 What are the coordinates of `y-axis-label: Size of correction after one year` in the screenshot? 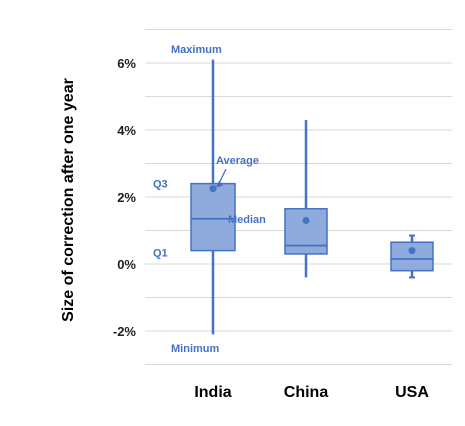 It's located at (68, 200).